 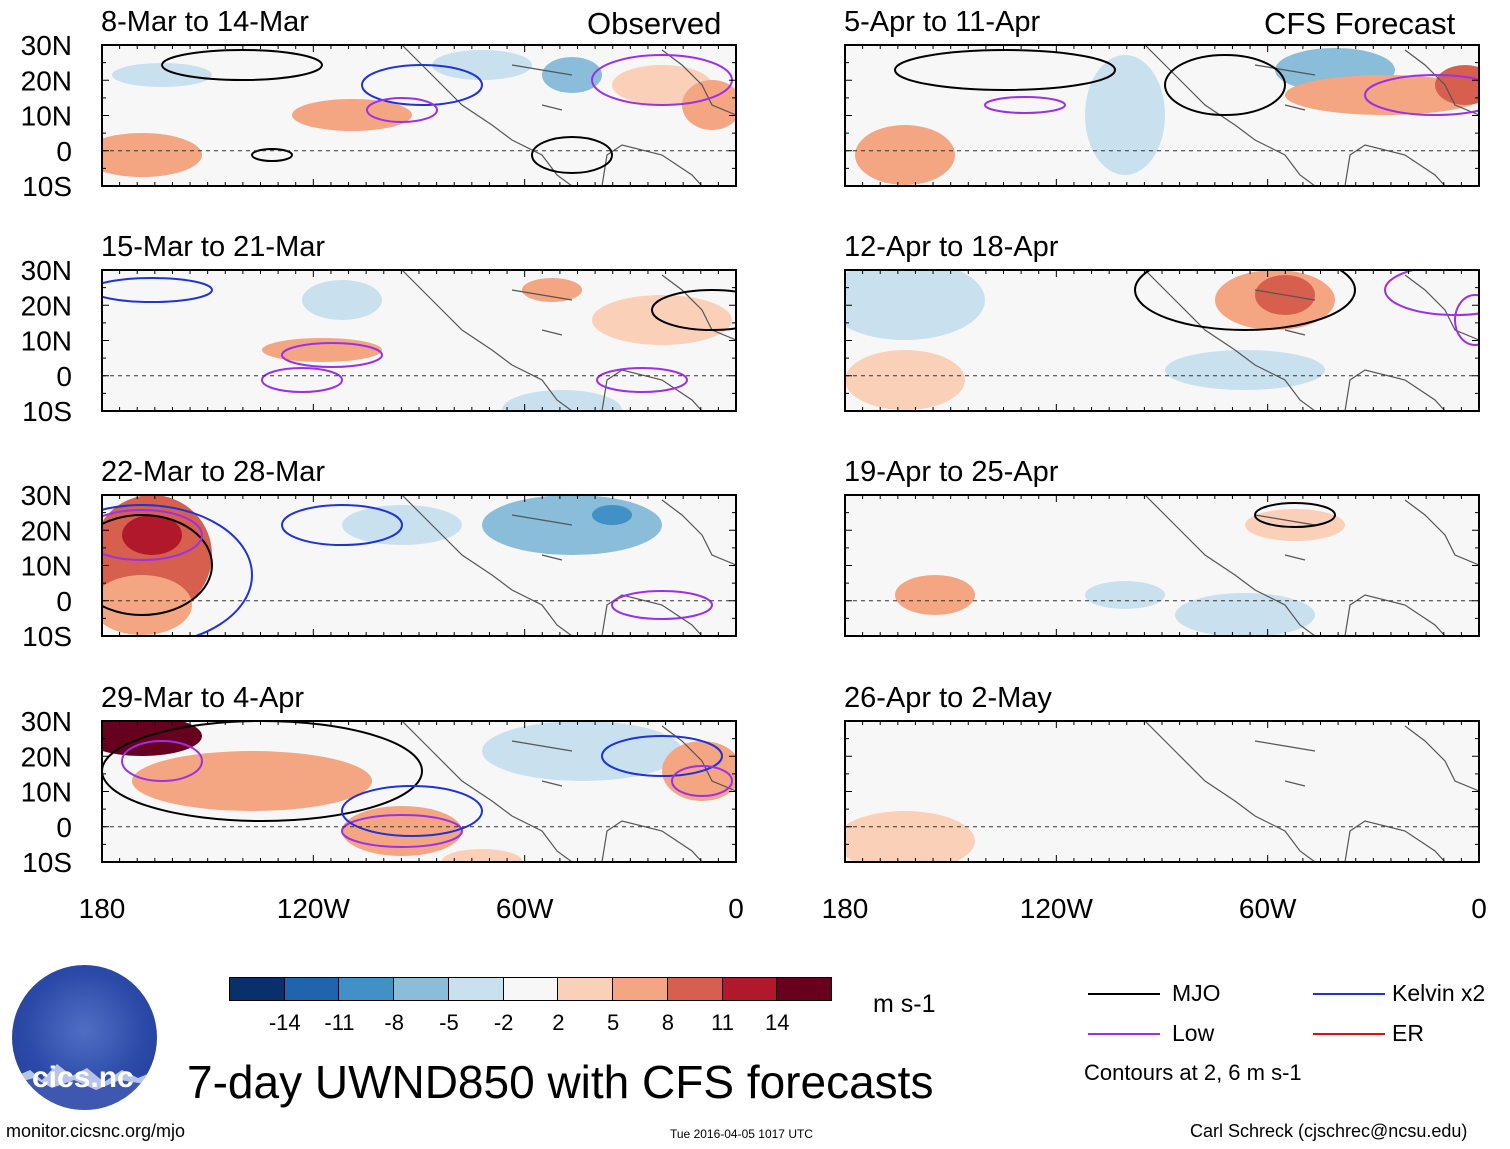 What do you see at coordinates (1124, 994) in the screenshot?
I see `legend-mjo-line` at bounding box center [1124, 994].